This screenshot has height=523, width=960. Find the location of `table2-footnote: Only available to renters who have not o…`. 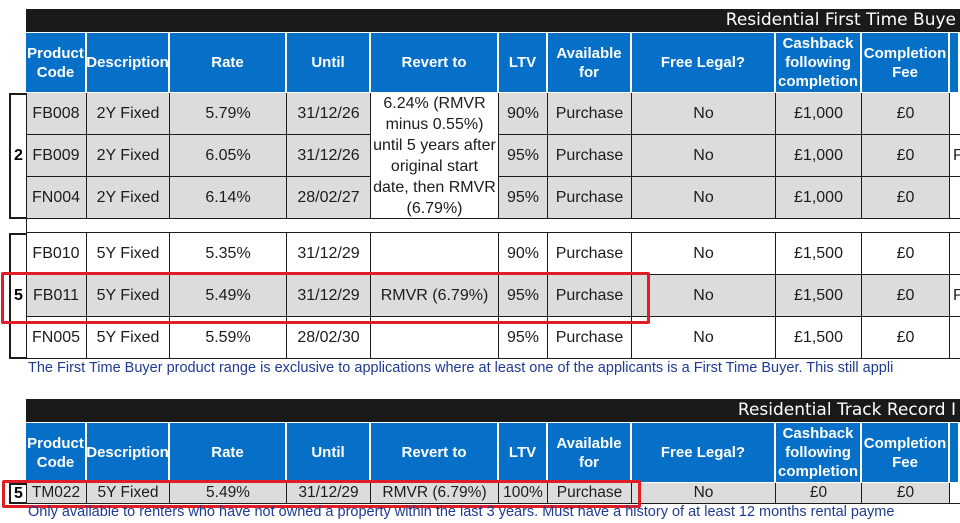

table2-footnote: Only available to renters who have not o… is located at coordinates (461, 512).